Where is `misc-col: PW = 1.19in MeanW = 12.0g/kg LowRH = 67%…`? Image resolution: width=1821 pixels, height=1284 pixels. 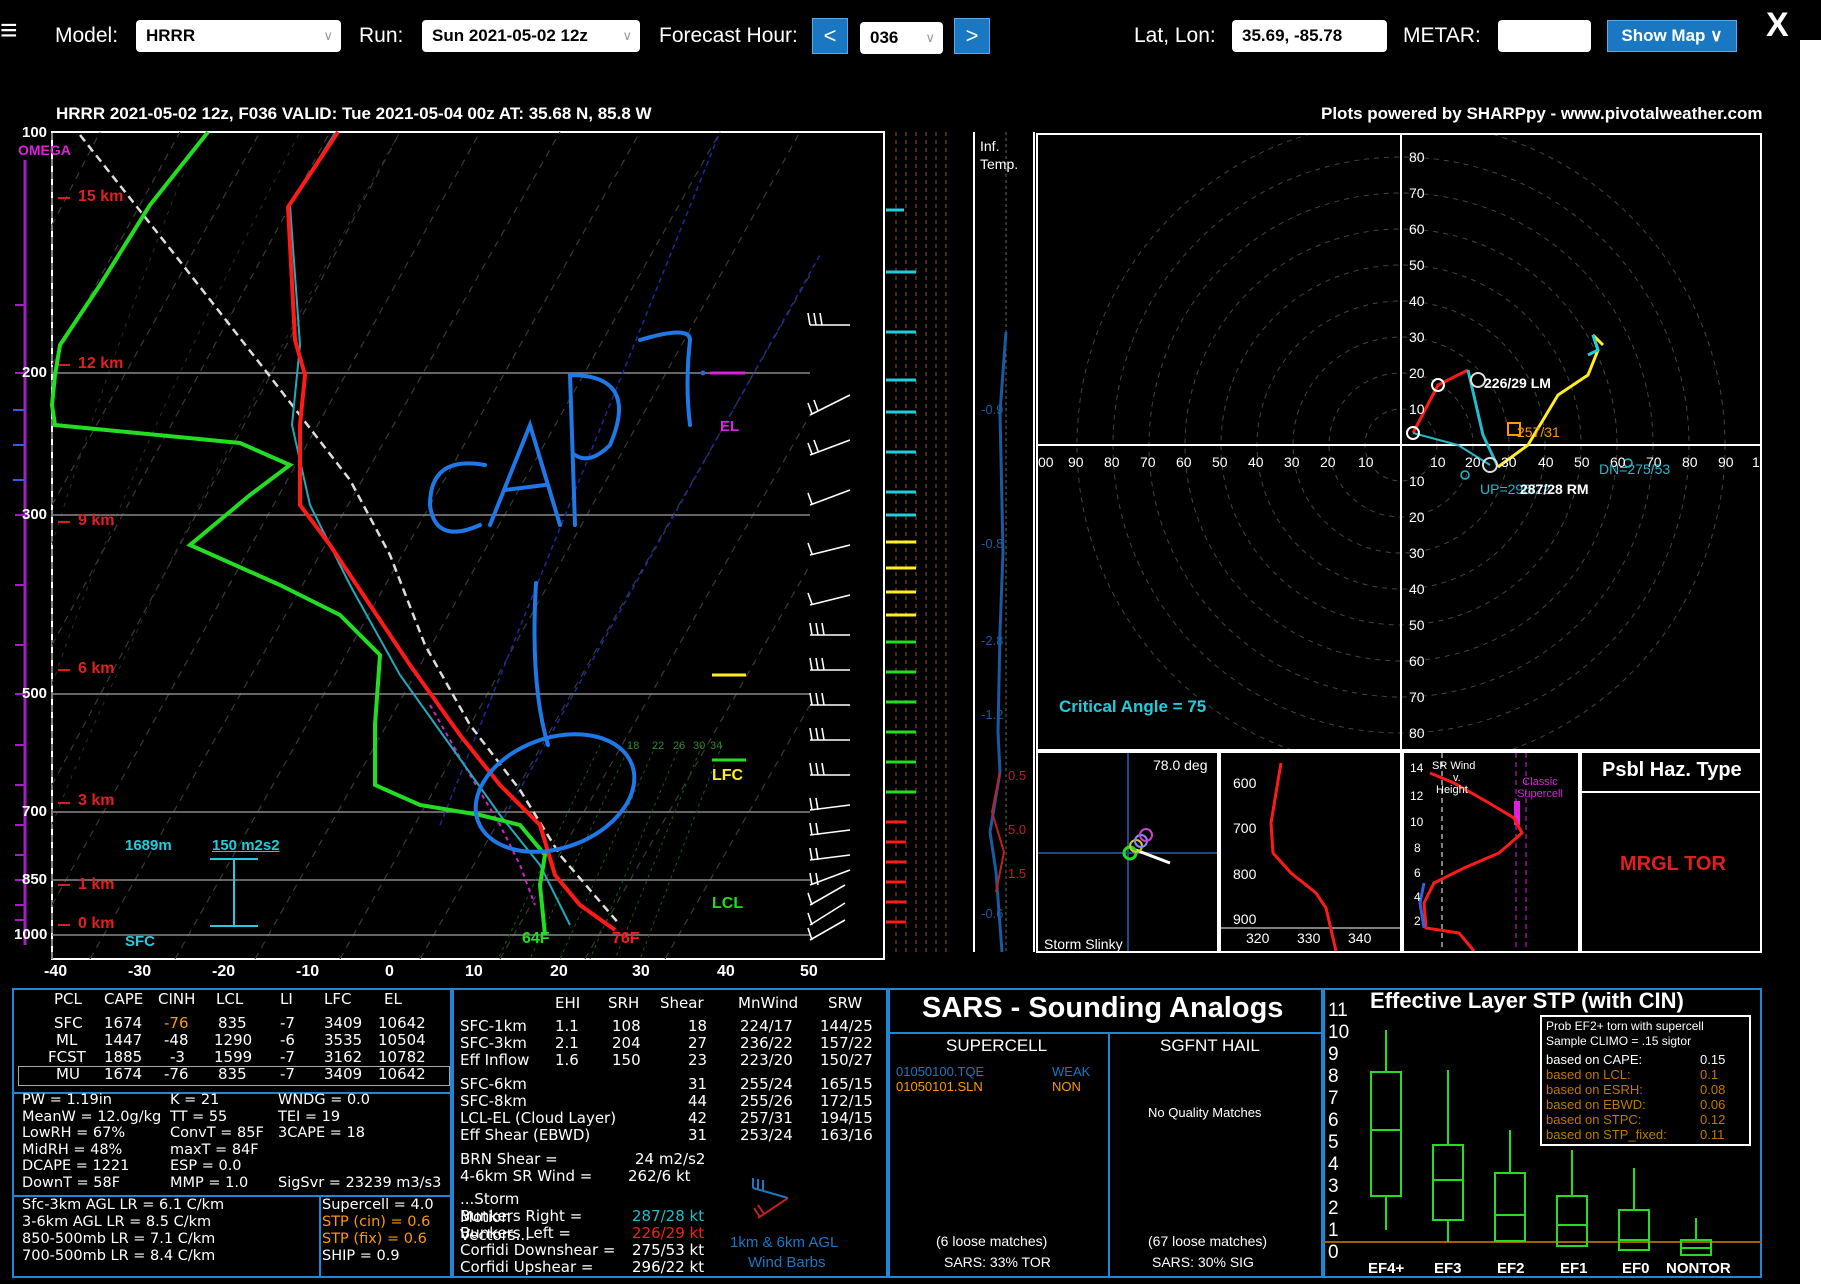
misc-col: PW = 1.19in MeanW = 12.0g/kg LowRH = 67%… is located at coordinates (92, 1141).